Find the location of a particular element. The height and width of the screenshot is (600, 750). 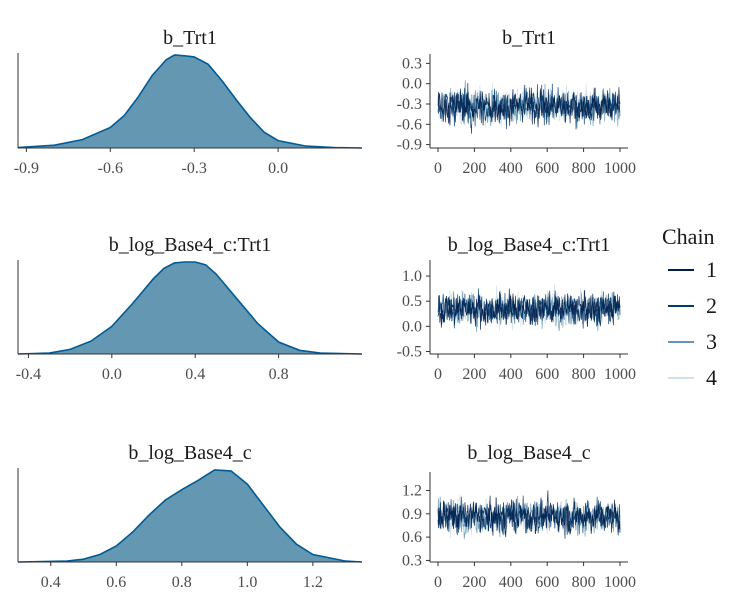

panel-2-density: b_log_Base4_c:Trt1 -0.4 0.0 0.4 0.8 is located at coordinates (189, 308).